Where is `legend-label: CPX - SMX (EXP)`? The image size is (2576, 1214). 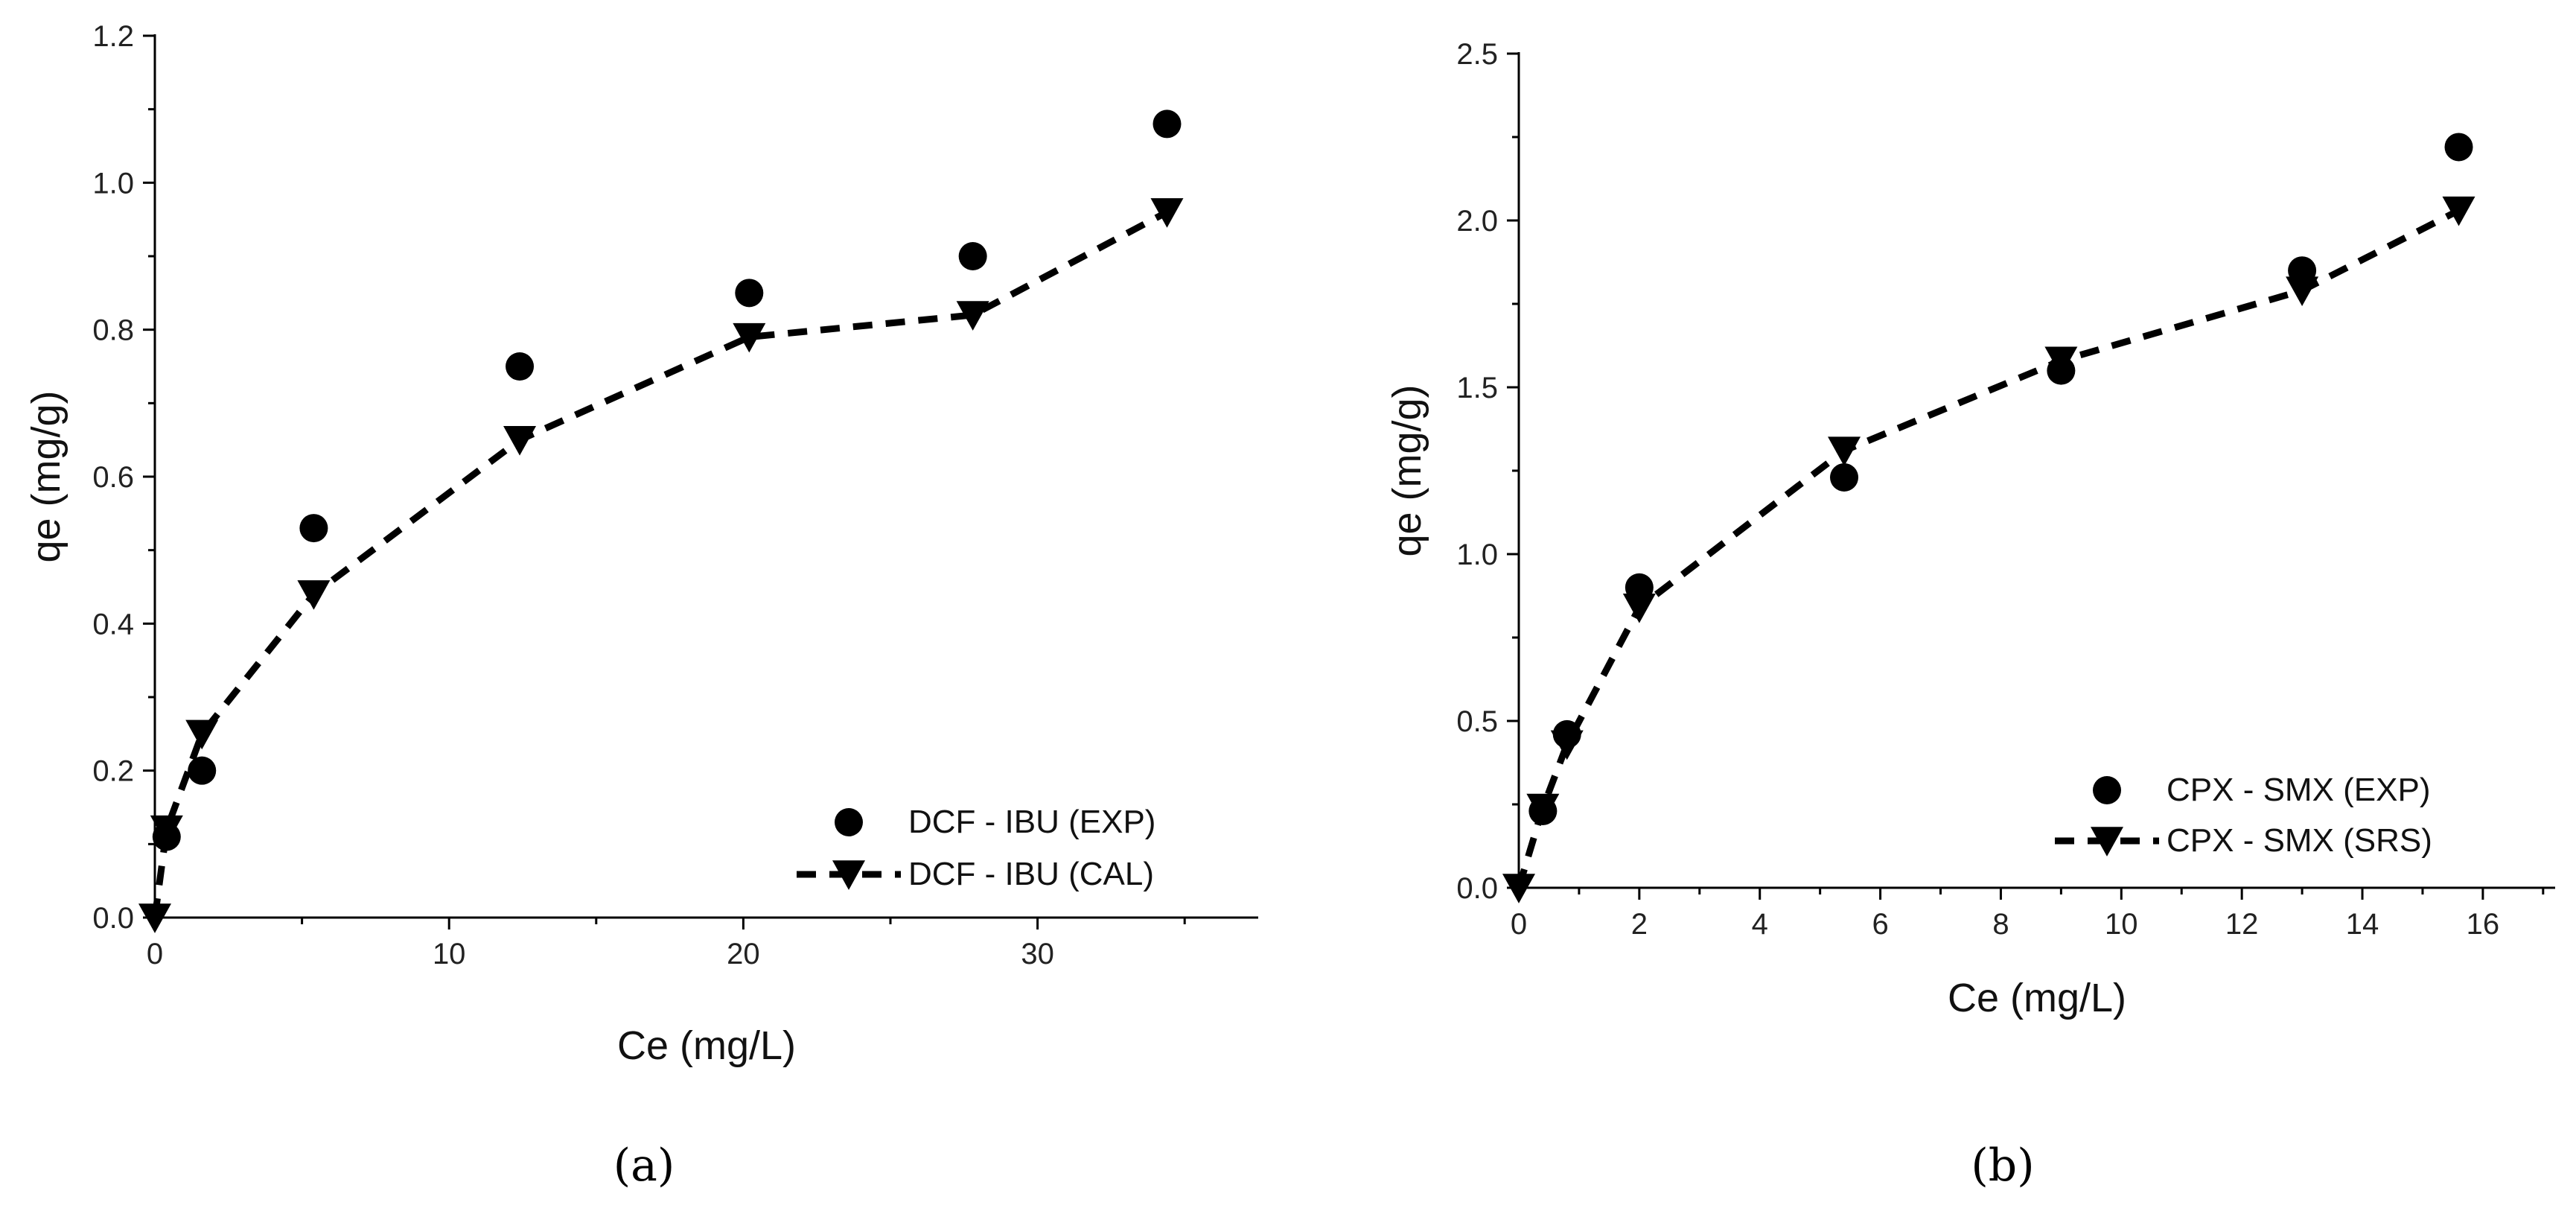 legend-label: CPX - SMX (EXP) is located at coordinates (2299, 790).